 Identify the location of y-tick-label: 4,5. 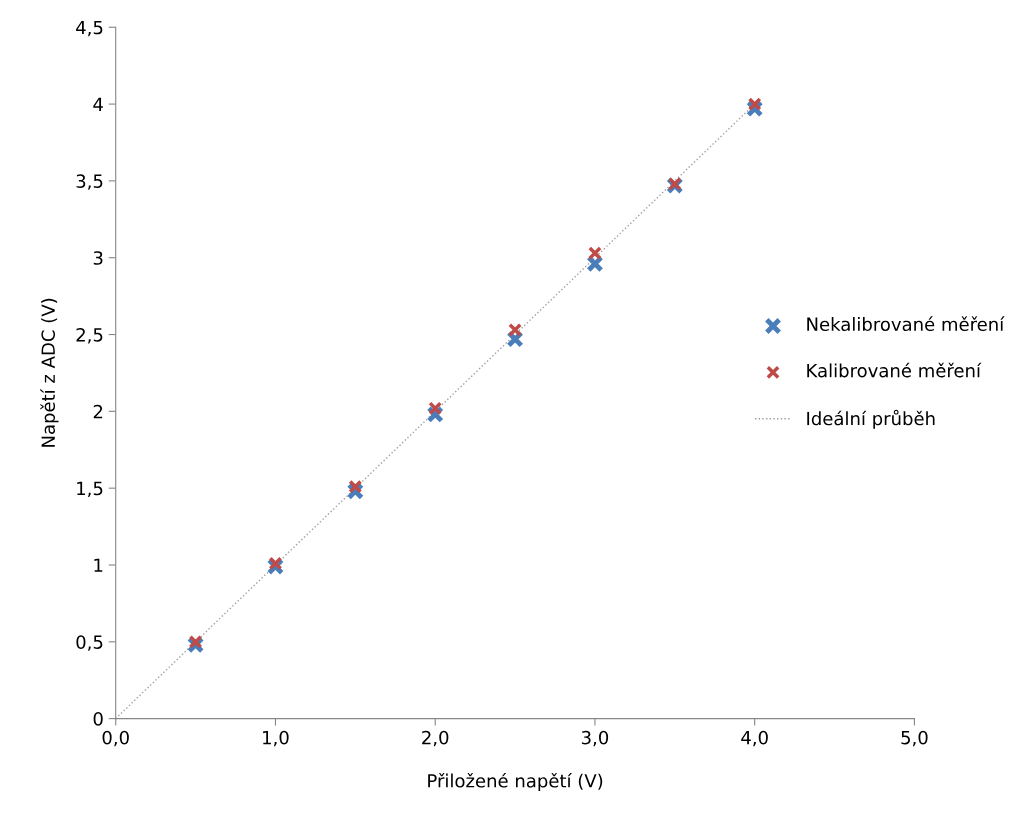
(89, 28).